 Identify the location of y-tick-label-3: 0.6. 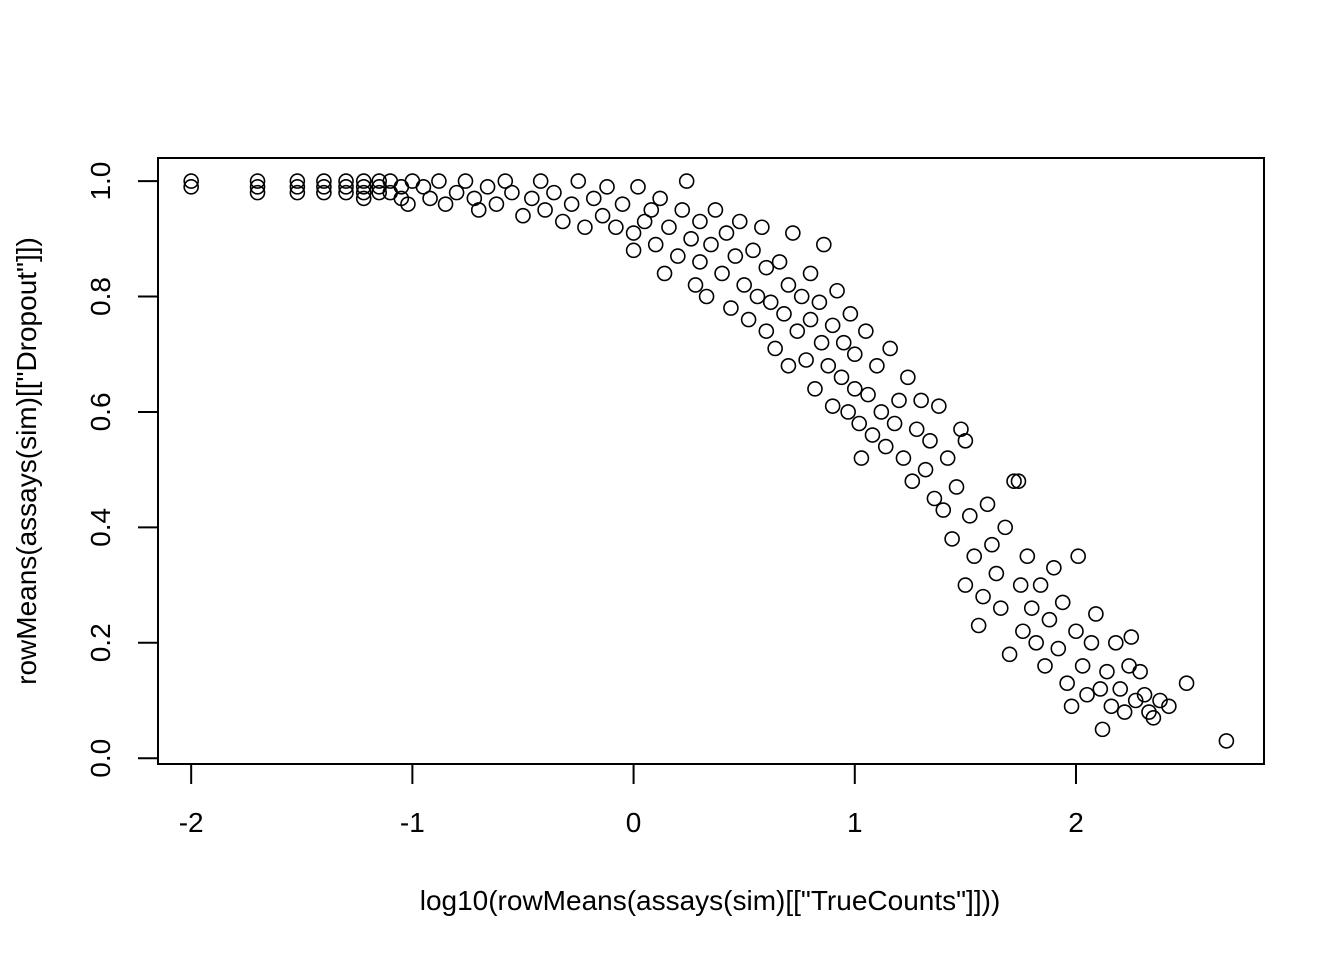
(100, 411).